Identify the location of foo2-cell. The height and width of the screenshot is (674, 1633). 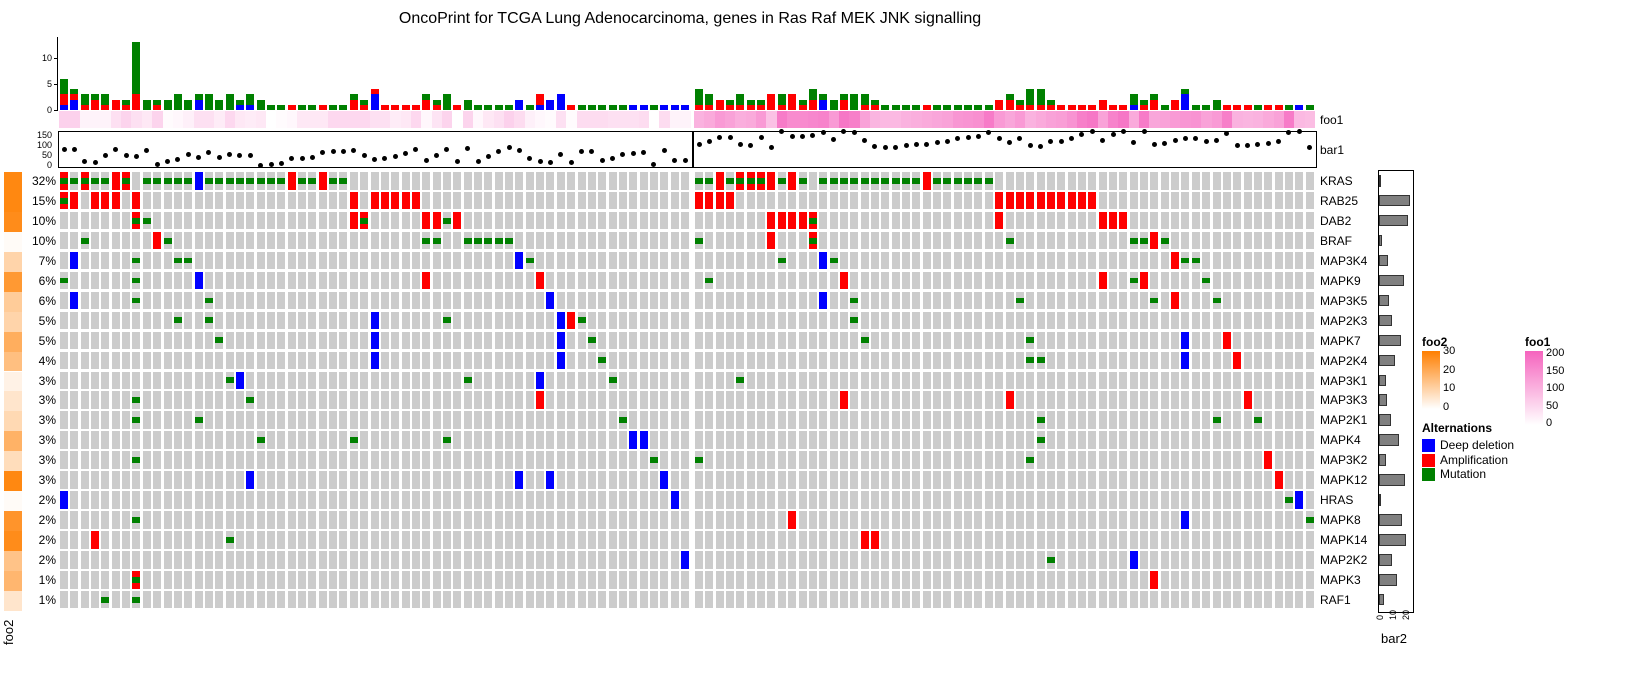
(13, 600).